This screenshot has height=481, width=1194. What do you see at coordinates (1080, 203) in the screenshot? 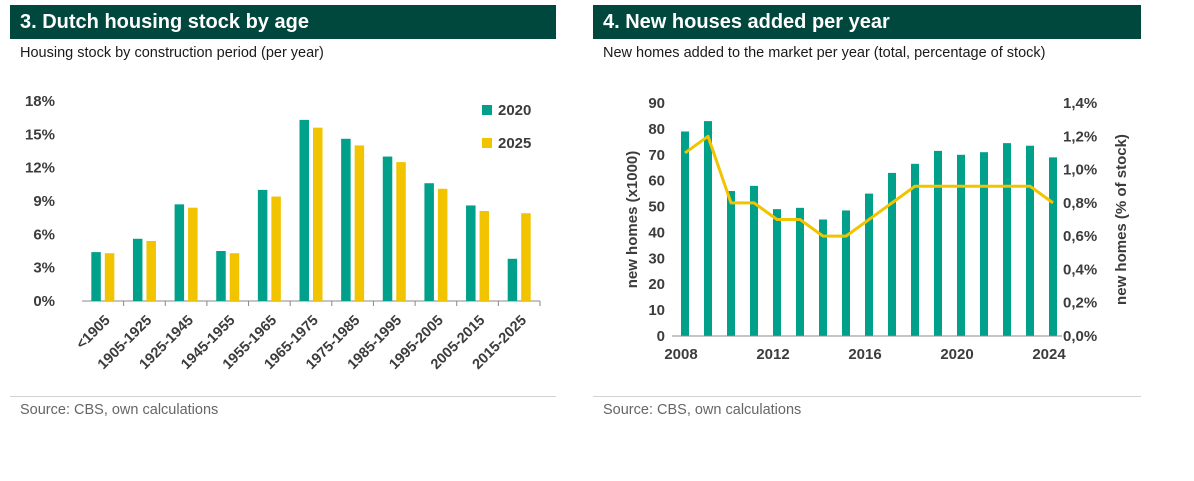
I see `y2-tick-label: 0,8%` at bounding box center [1080, 203].